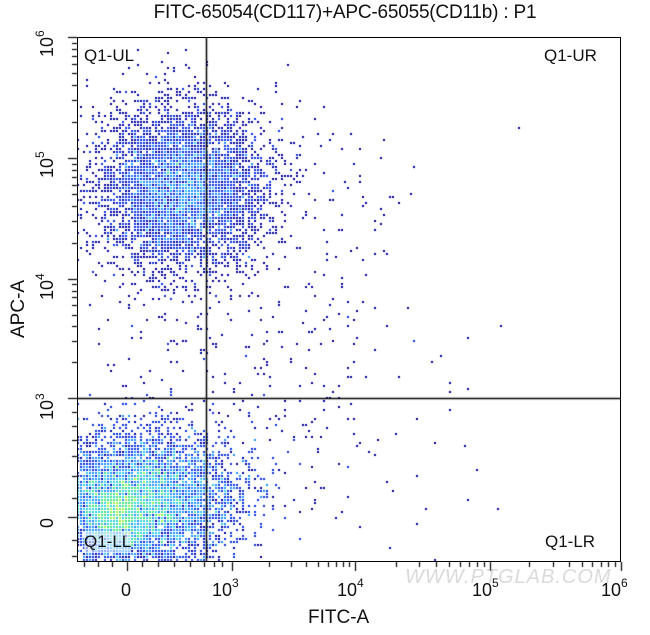  What do you see at coordinates (570, 541) in the screenshot?
I see `quadrant-label-lr: Q1-LR` at bounding box center [570, 541].